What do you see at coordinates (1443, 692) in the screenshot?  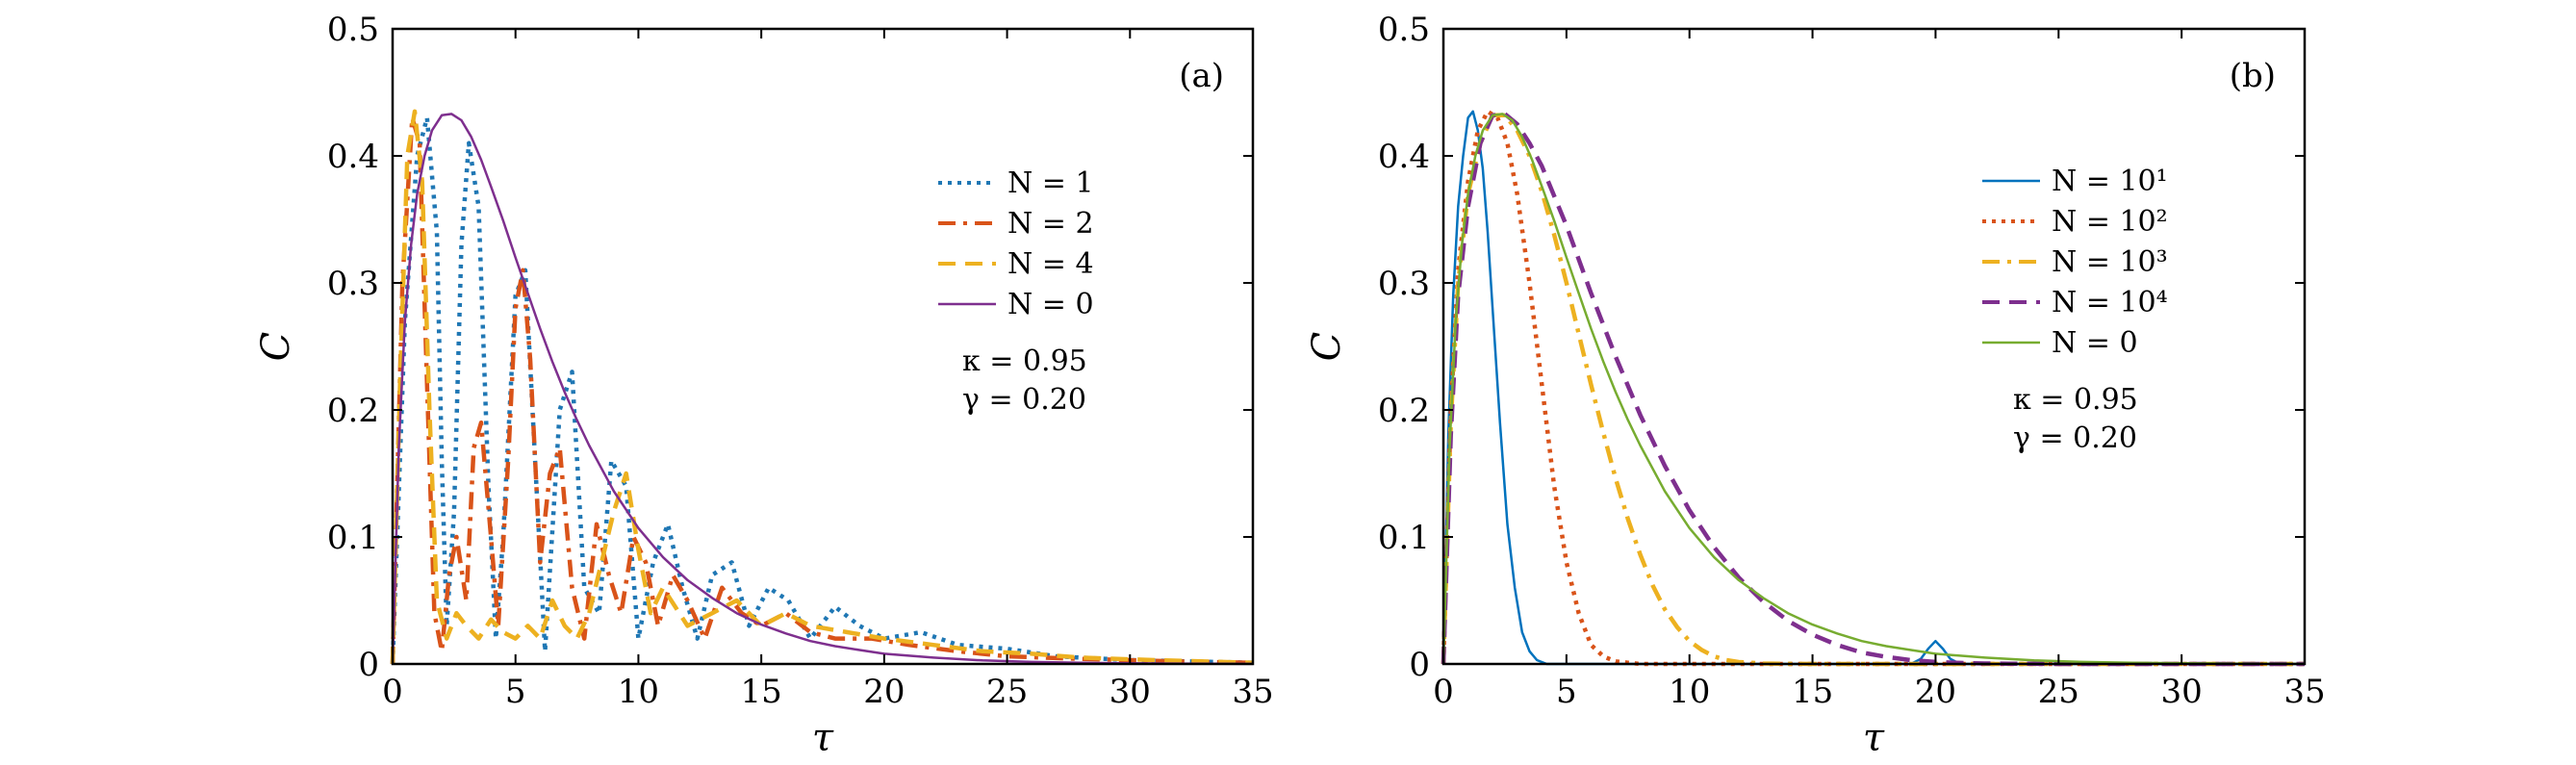 I see `x-tick-label-b-0: 0` at bounding box center [1443, 692].